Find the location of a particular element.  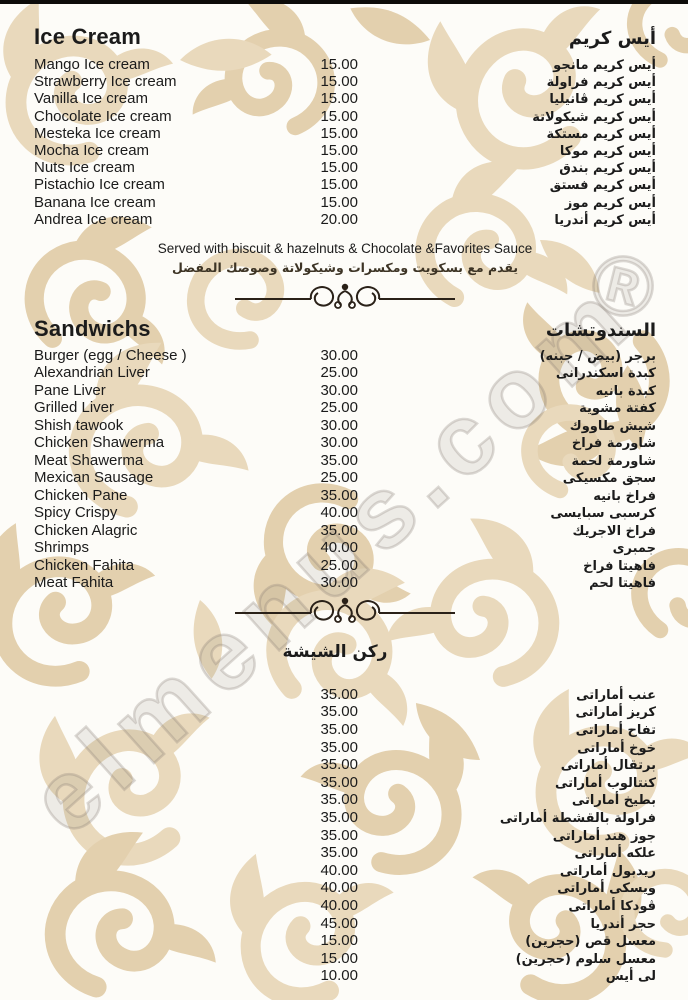

item-name-en: Chocolate Ice cream is located at coordinates (103, 116).